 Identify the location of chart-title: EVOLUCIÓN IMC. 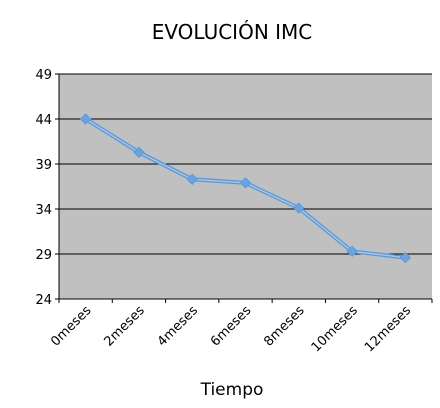
(232, 32).